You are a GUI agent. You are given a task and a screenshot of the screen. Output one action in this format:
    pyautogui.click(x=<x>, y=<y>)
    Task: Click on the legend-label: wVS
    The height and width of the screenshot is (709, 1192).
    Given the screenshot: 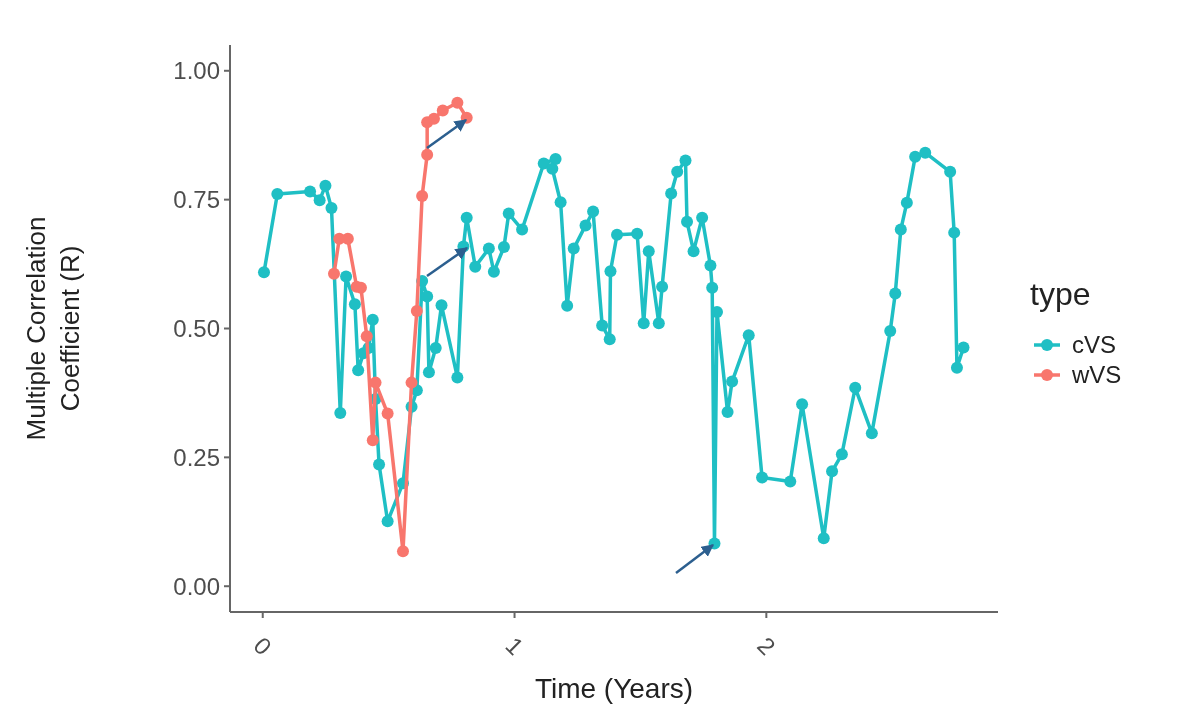 What is the action you would take?
    pyautogui.click(x=1096, y=375)
    